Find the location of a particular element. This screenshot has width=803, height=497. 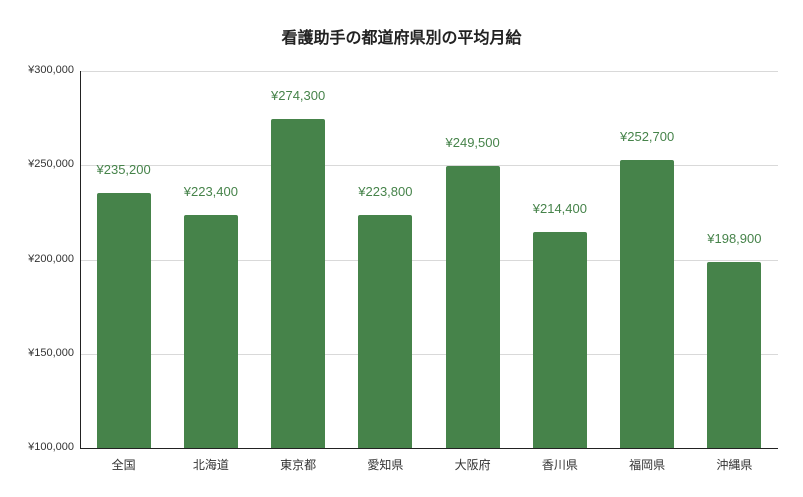

y-tick-label: ¥150,000 is located at coordinates (51, 352).